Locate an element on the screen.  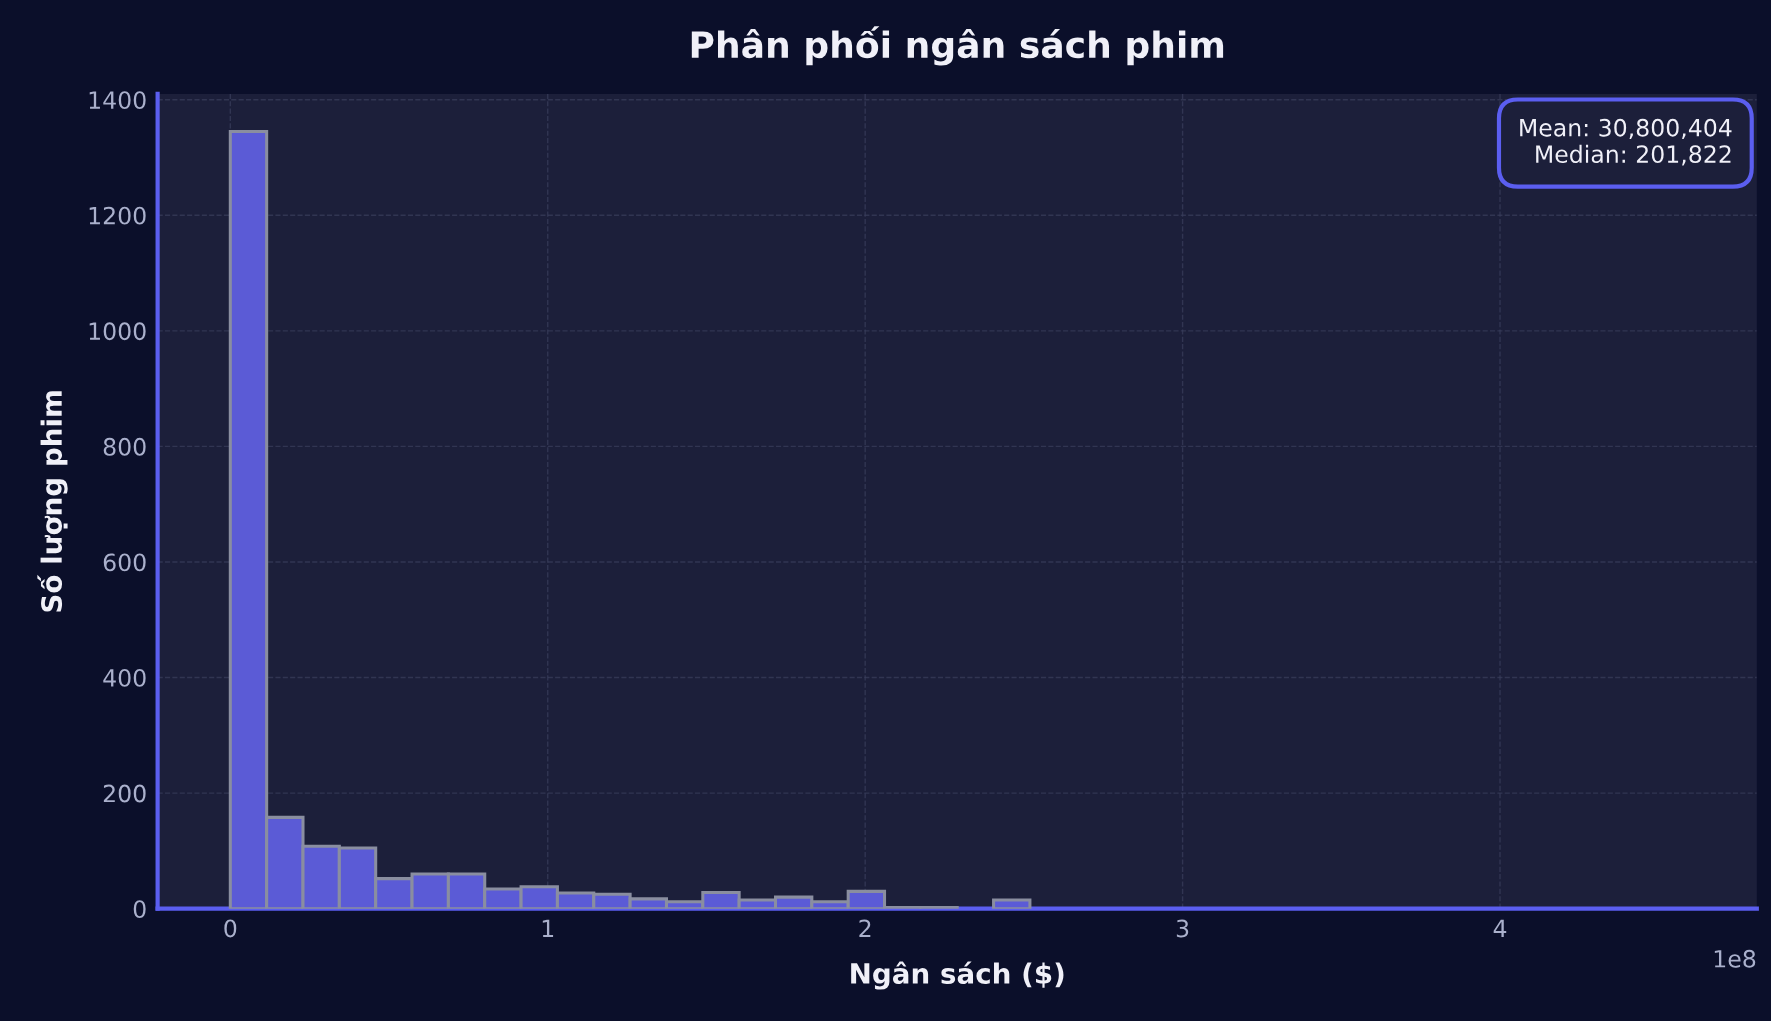
y-axis-title: Số lượng phim is located at coordinates (52, 501).